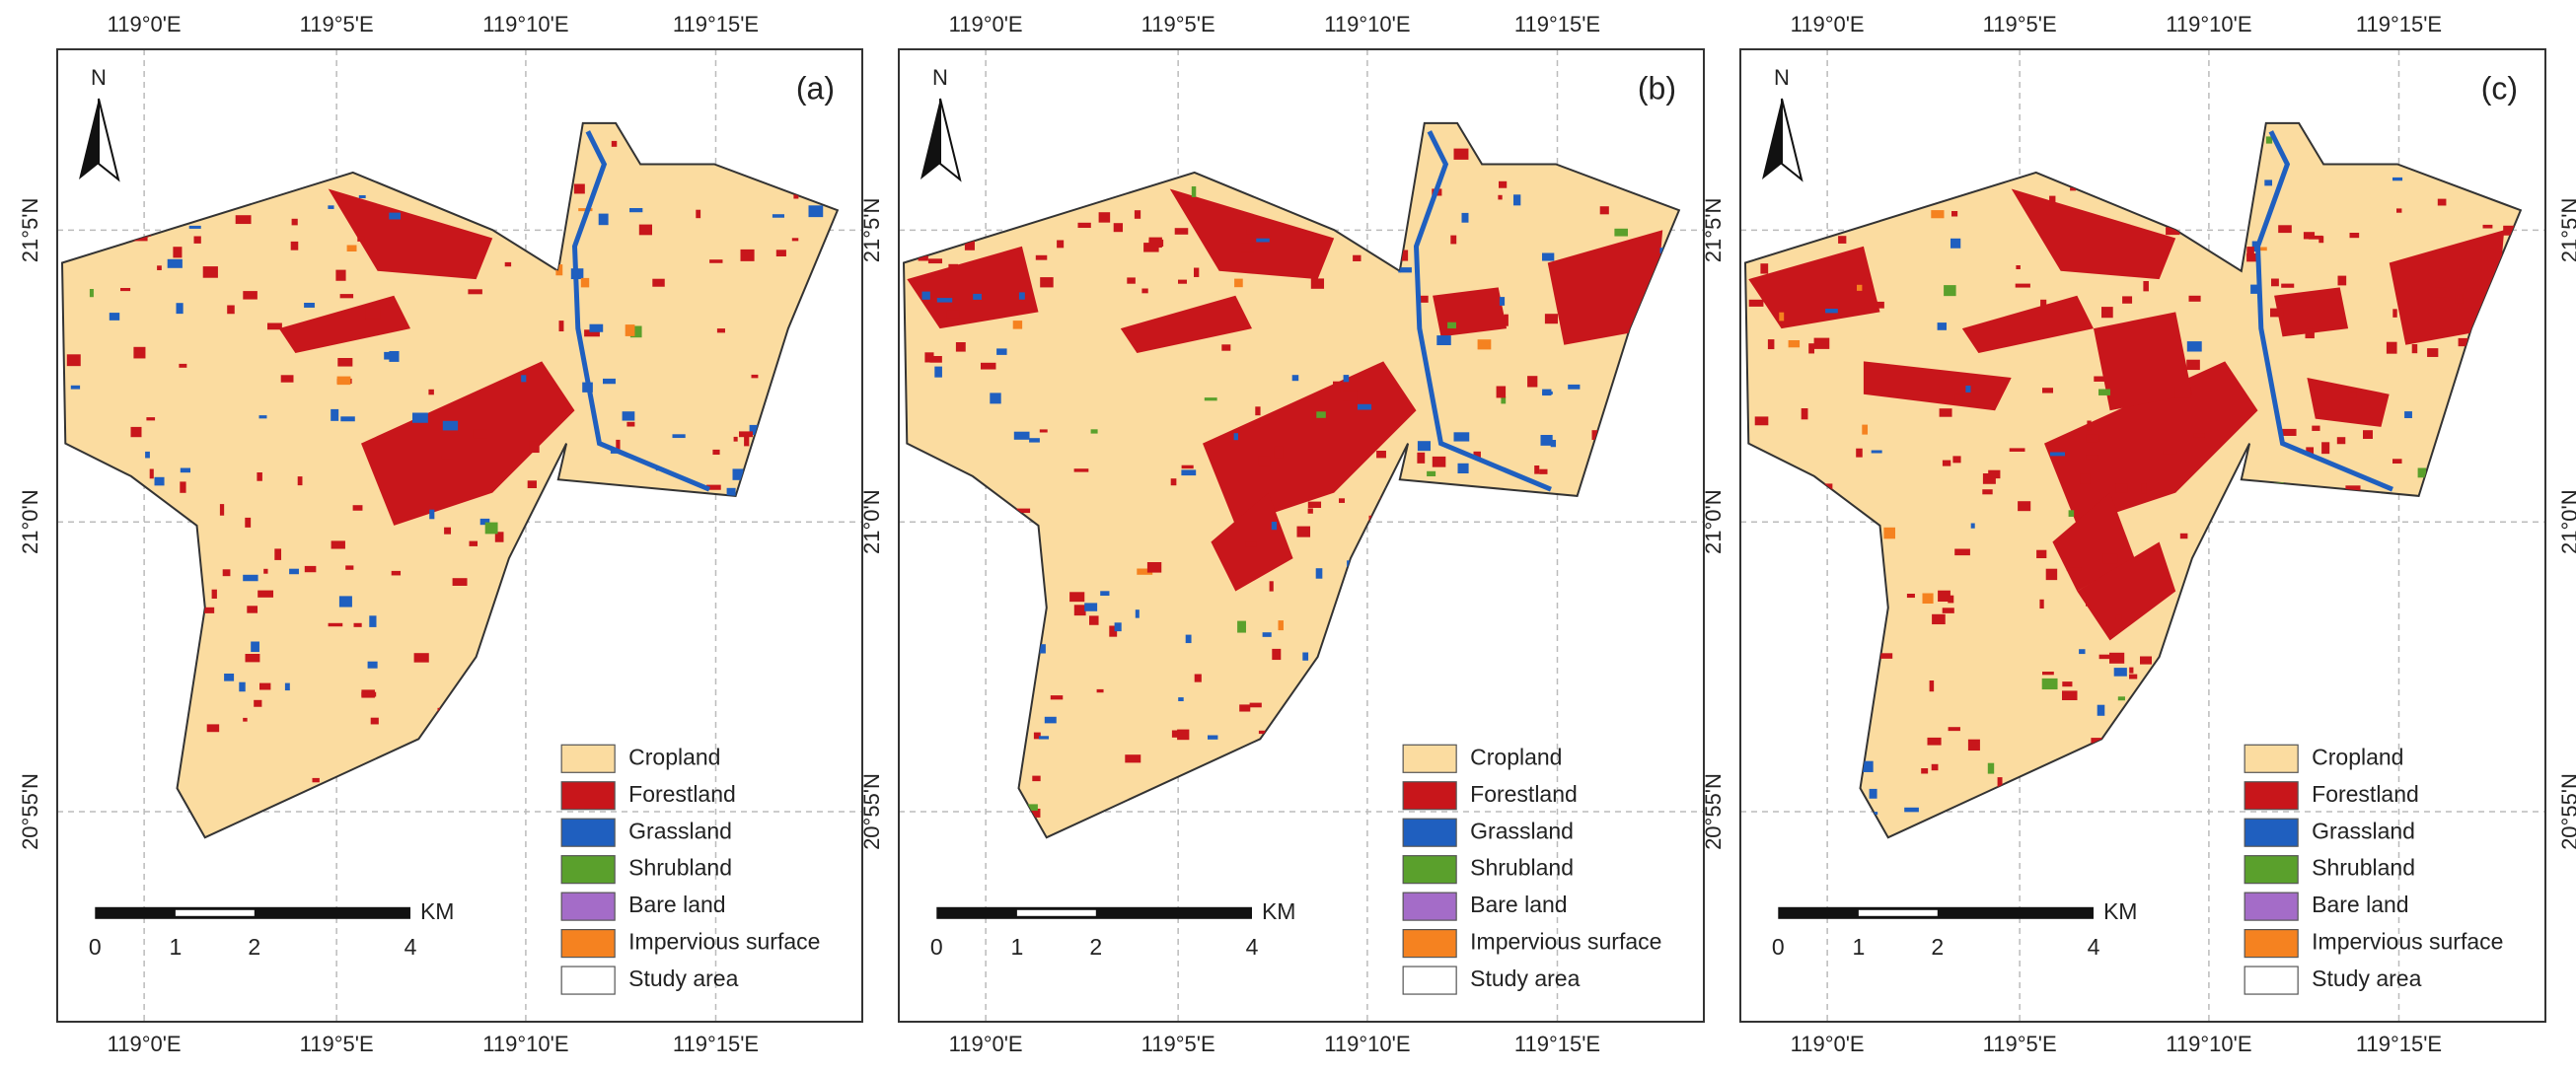  I want to click on panel-label: (b), so click(1657, 88).